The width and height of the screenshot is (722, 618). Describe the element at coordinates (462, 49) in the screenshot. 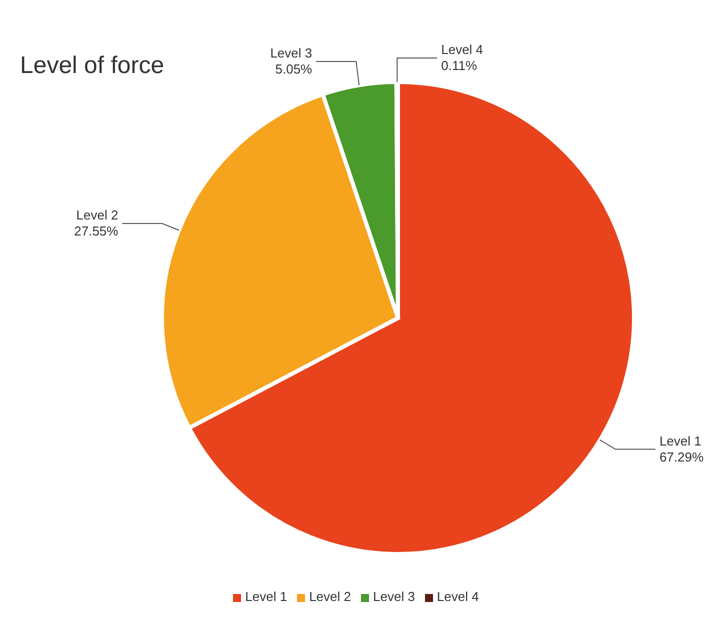

I see `slice-label: Level 4` at that location.